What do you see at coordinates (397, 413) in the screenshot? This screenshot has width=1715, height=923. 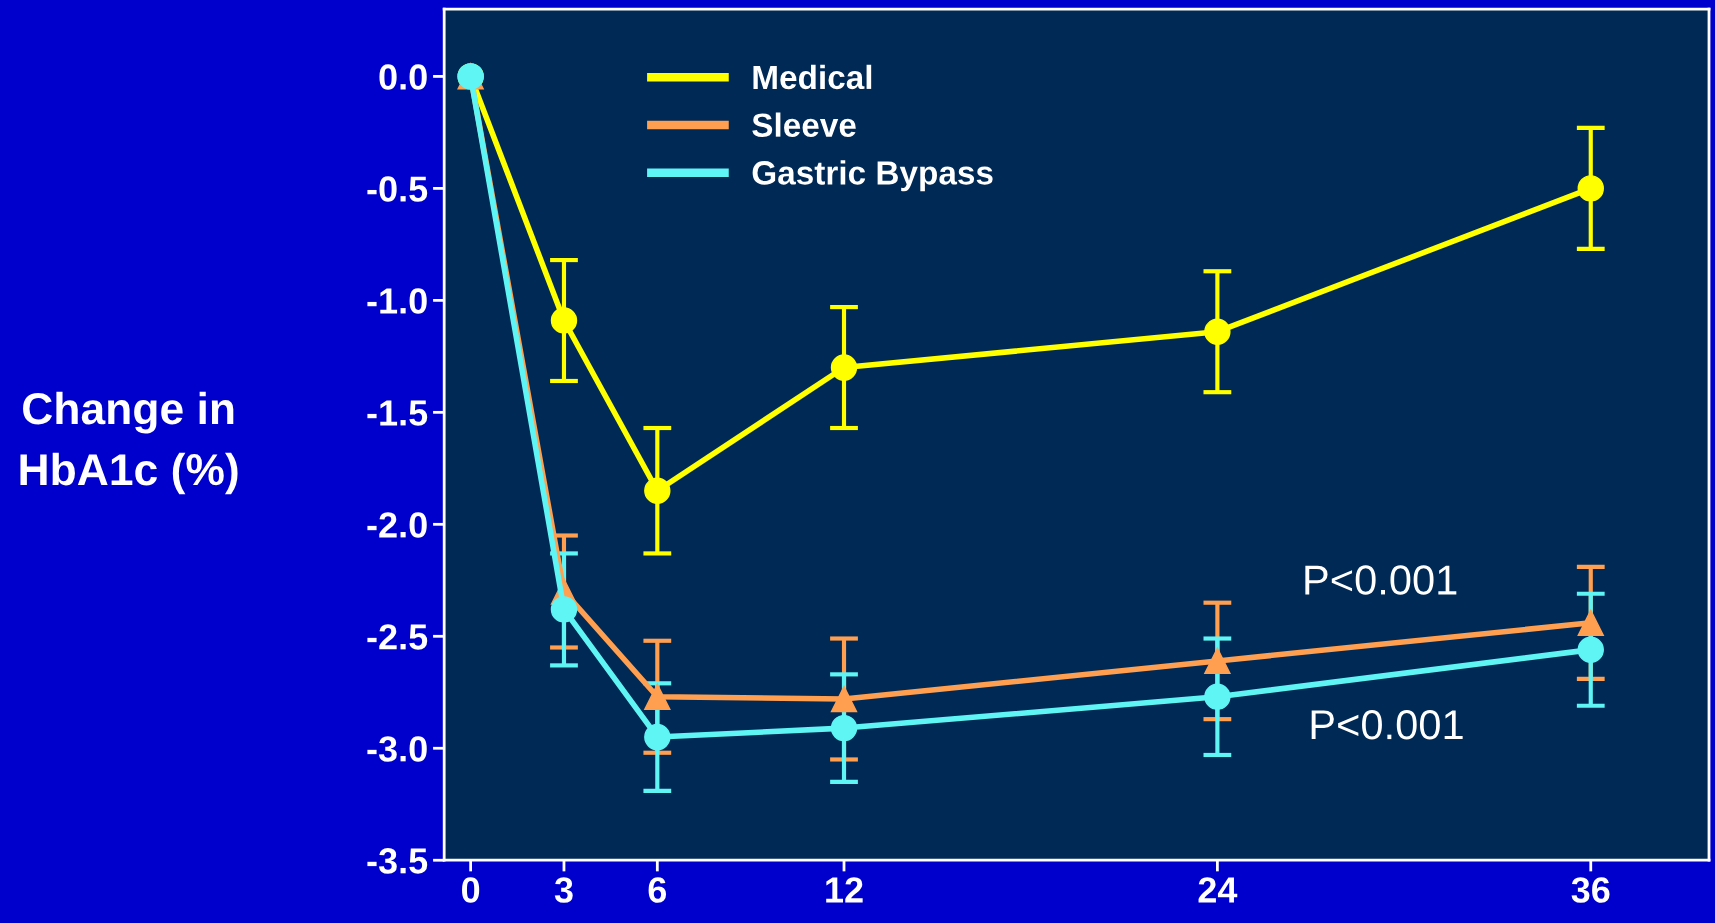 I see `y-tick-label: -1.5` at bounding box center [397, 413].